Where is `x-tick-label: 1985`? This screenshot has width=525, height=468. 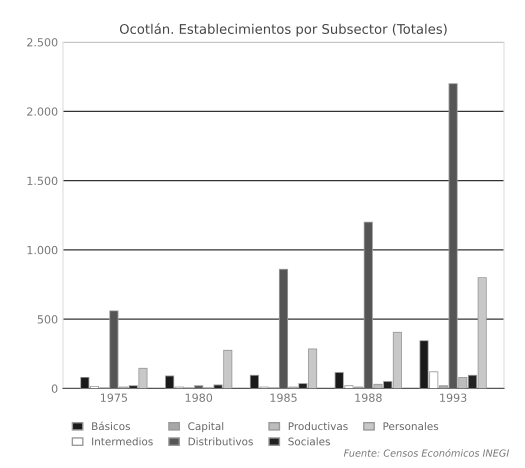 x-tick-label: 1985 is located at coordinates (283, 397).